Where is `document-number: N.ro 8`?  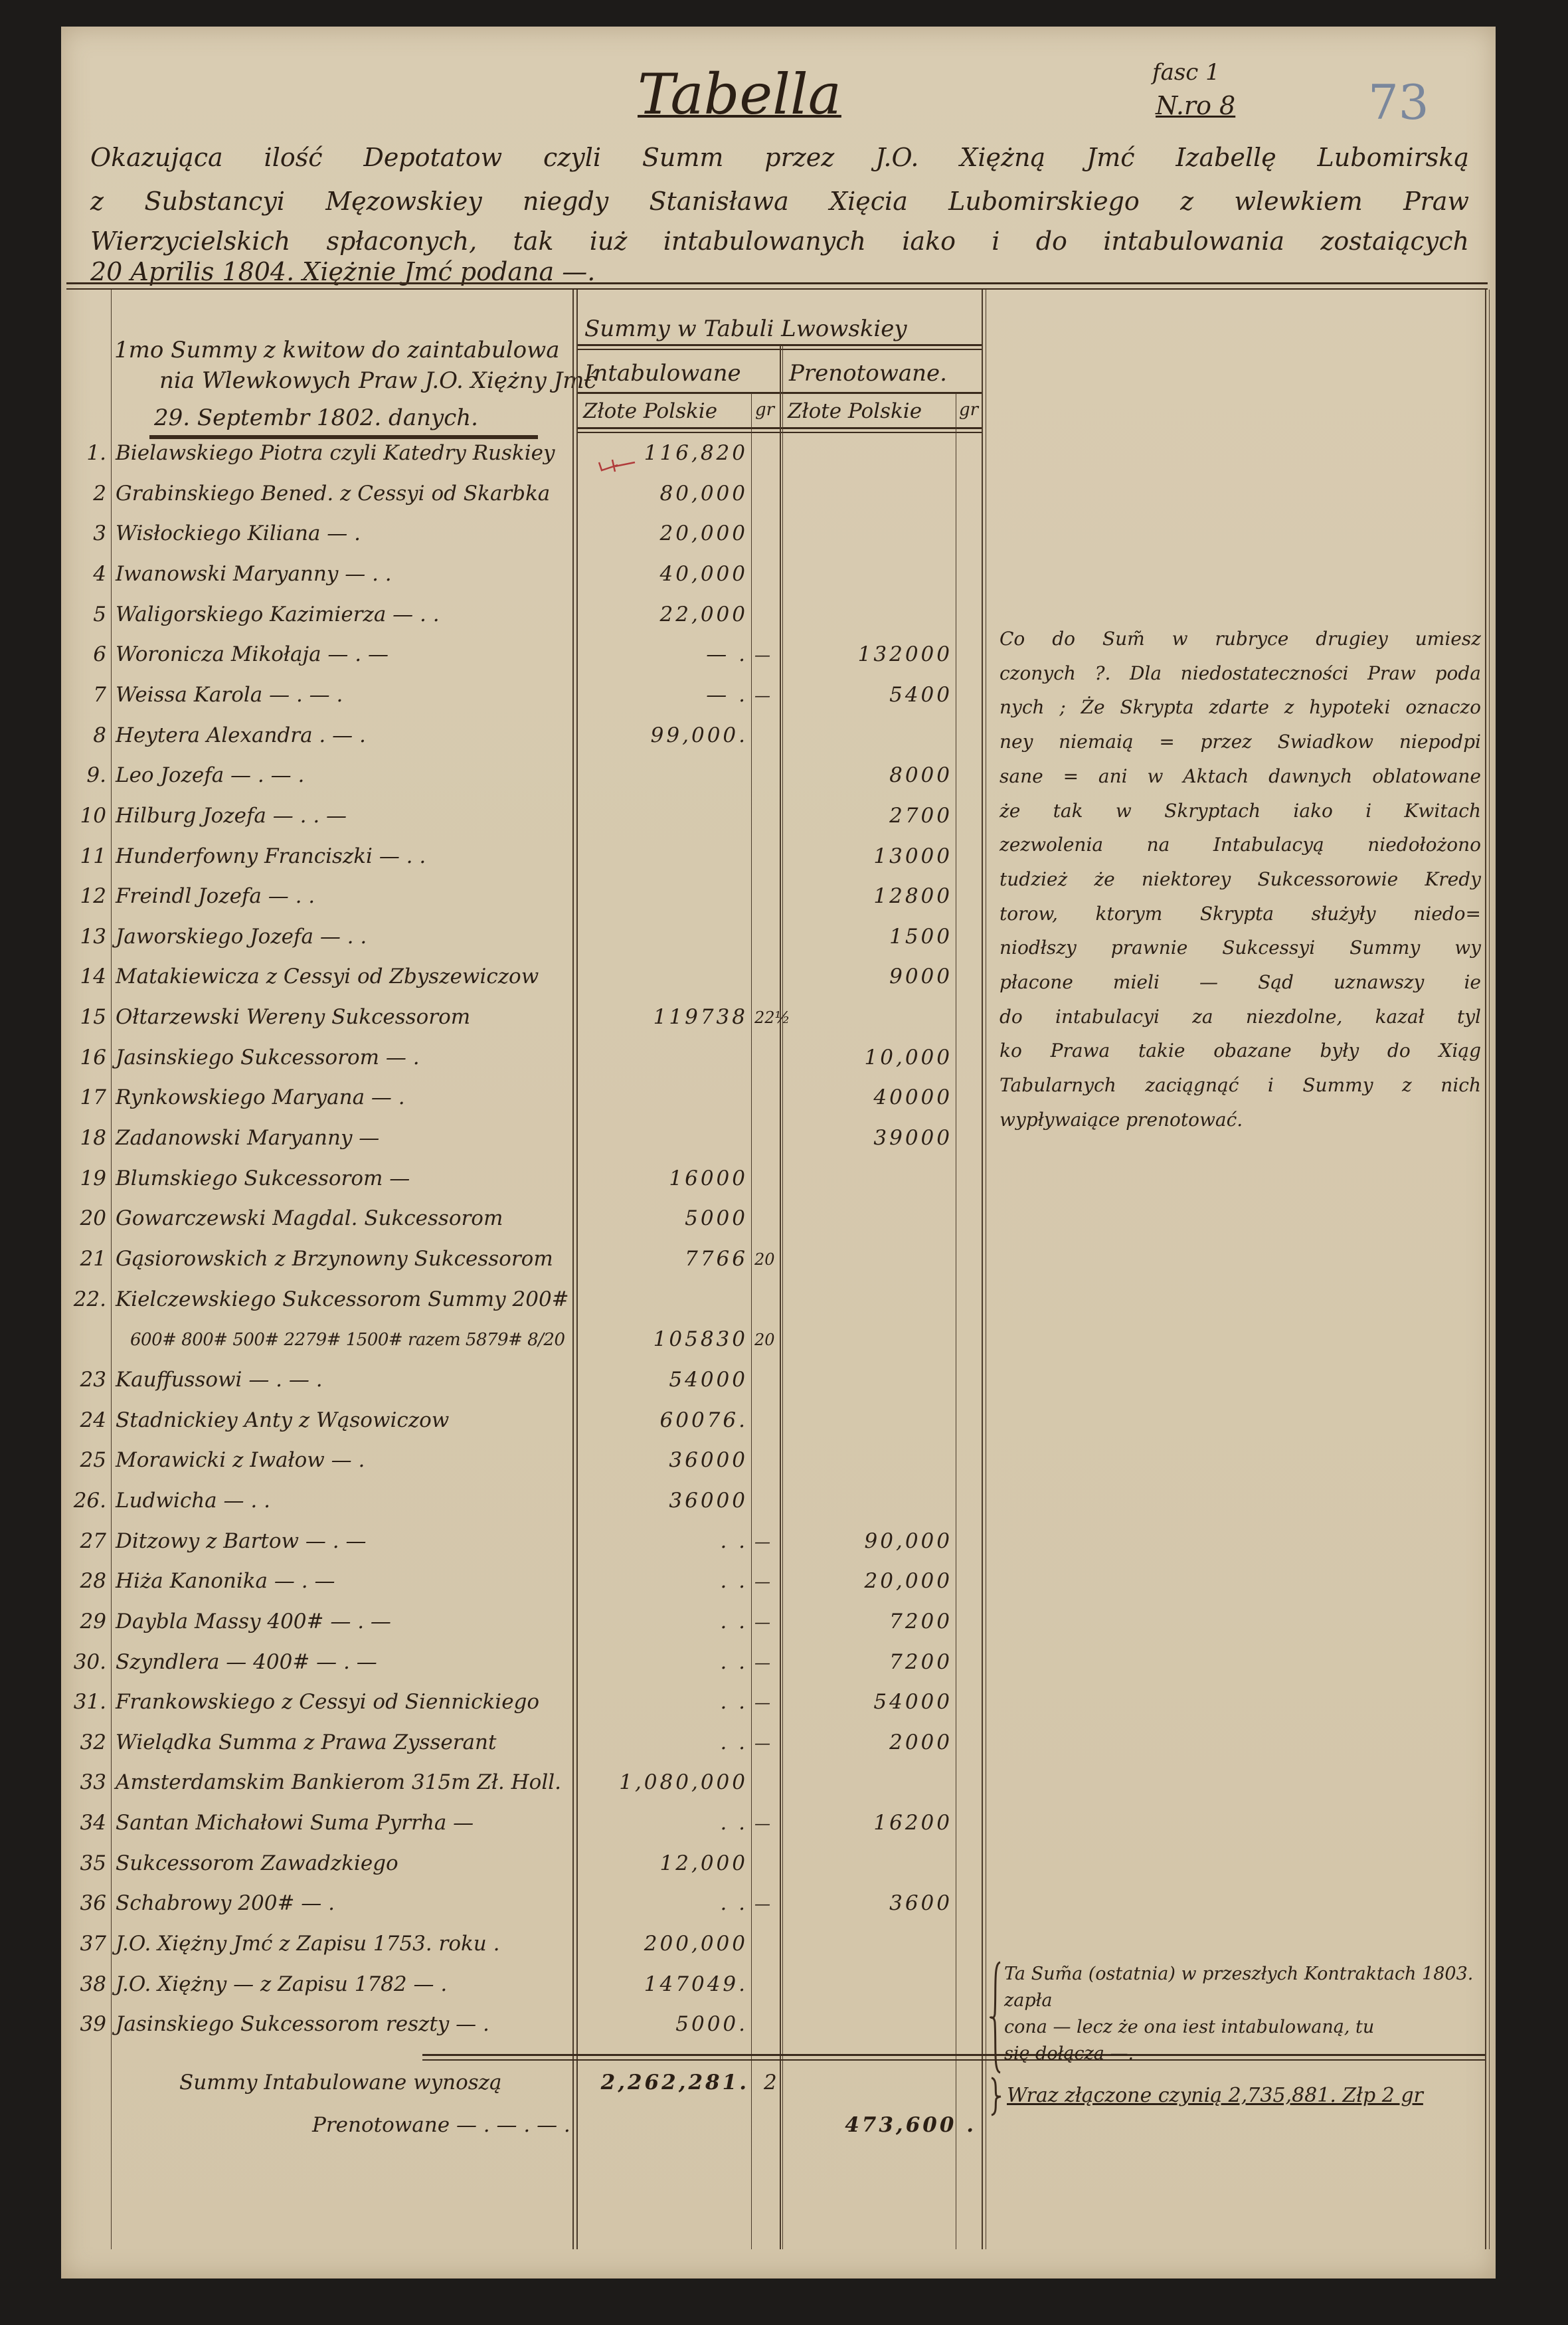
document-number: N.ro 8 is located at coordinates (1196, 105).